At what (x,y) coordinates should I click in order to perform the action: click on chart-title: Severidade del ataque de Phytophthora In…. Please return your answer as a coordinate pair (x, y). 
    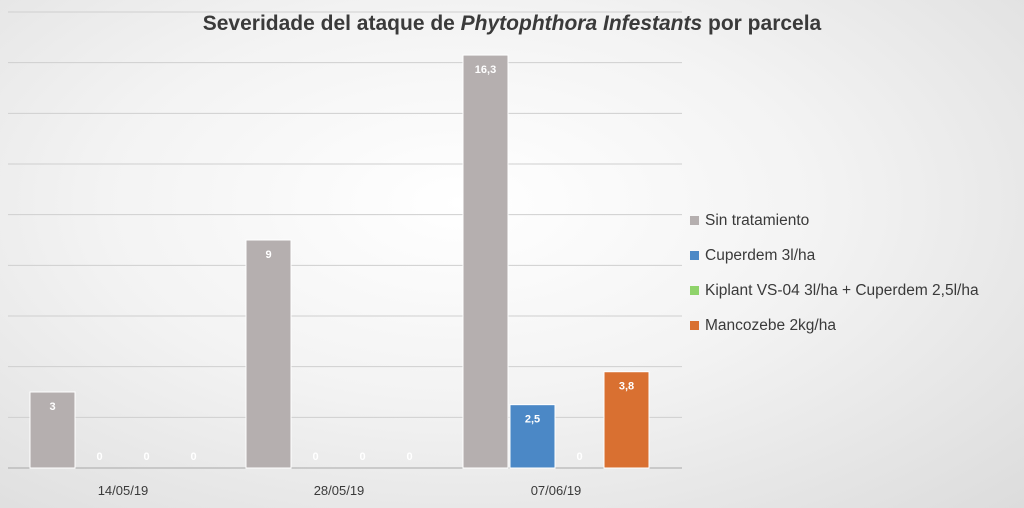
    Looking at the image, I should click on (512, 24).